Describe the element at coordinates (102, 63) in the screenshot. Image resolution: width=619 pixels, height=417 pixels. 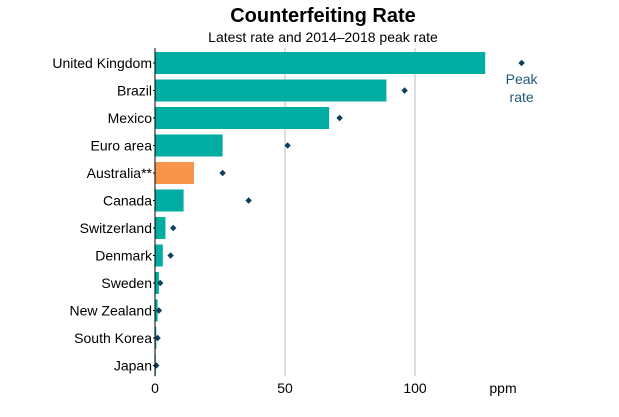
I see `category-label-united-kingdom: United Kingdom` at that location.